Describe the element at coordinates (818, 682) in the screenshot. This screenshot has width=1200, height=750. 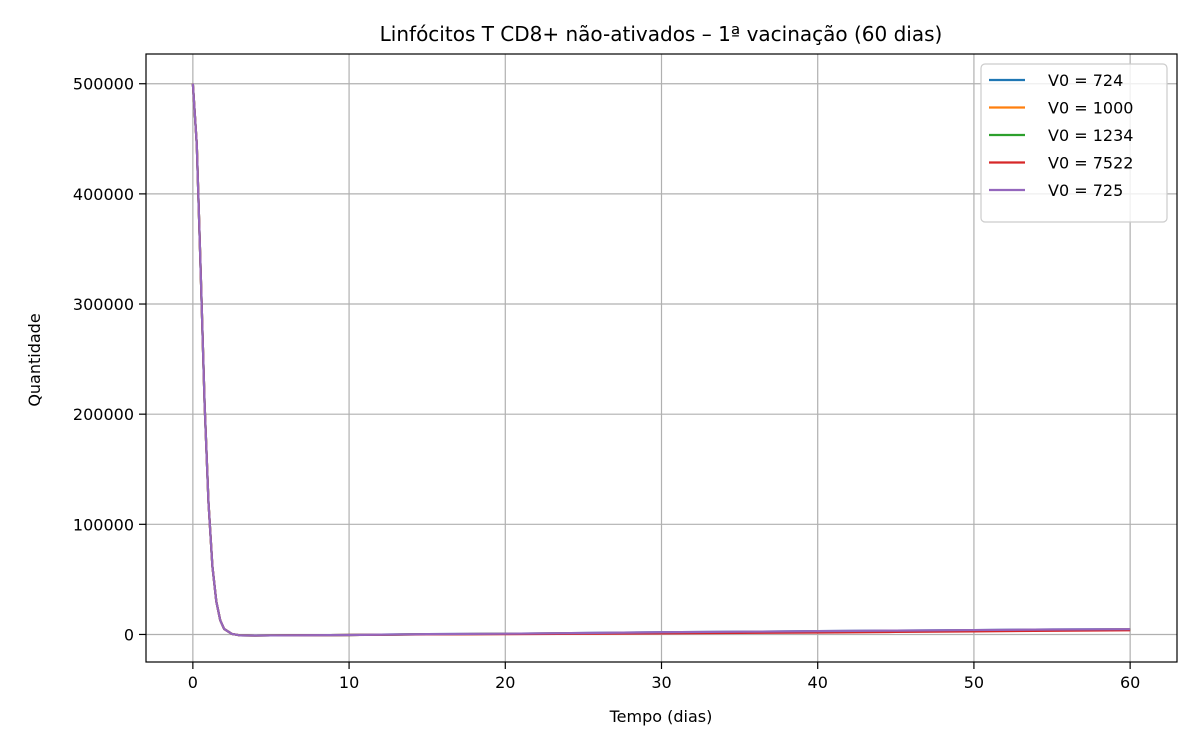
I see `x-tick-label: 40` at that location.